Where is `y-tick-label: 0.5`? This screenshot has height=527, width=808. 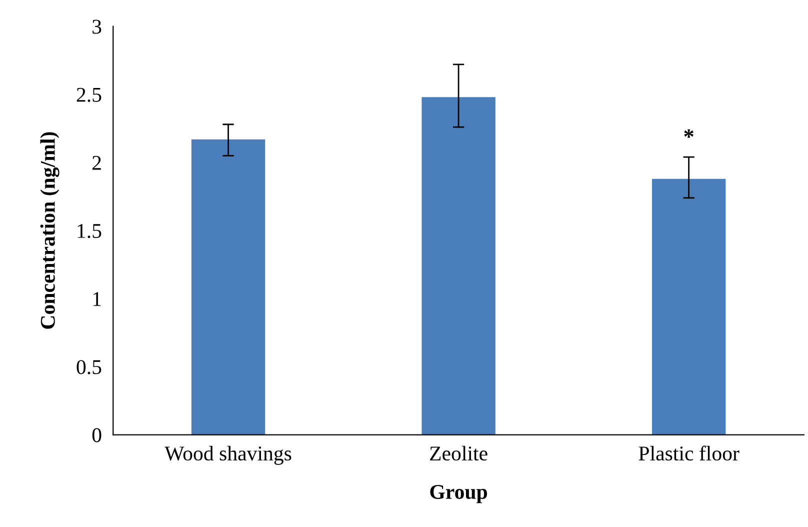
y-tick-label: 0.5 is located at coordinates (89, 367).